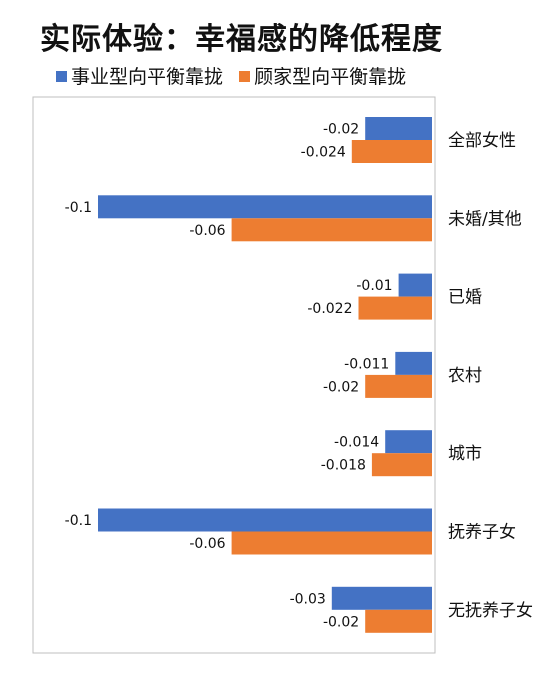  What do you see at coordinates (341, 130) in the screenshot?
I see `data-label-career-0: -0.02` at bounding box center [341, 130].